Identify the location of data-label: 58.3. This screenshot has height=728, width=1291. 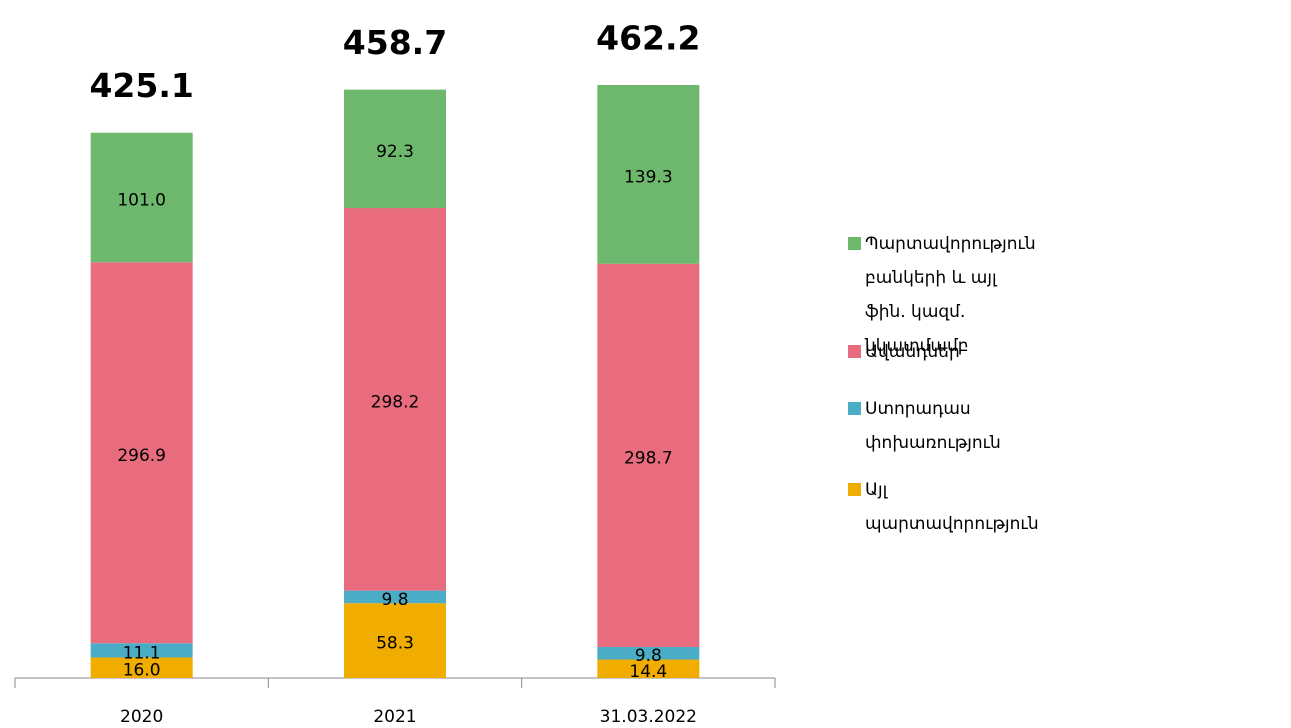
(395, 644).